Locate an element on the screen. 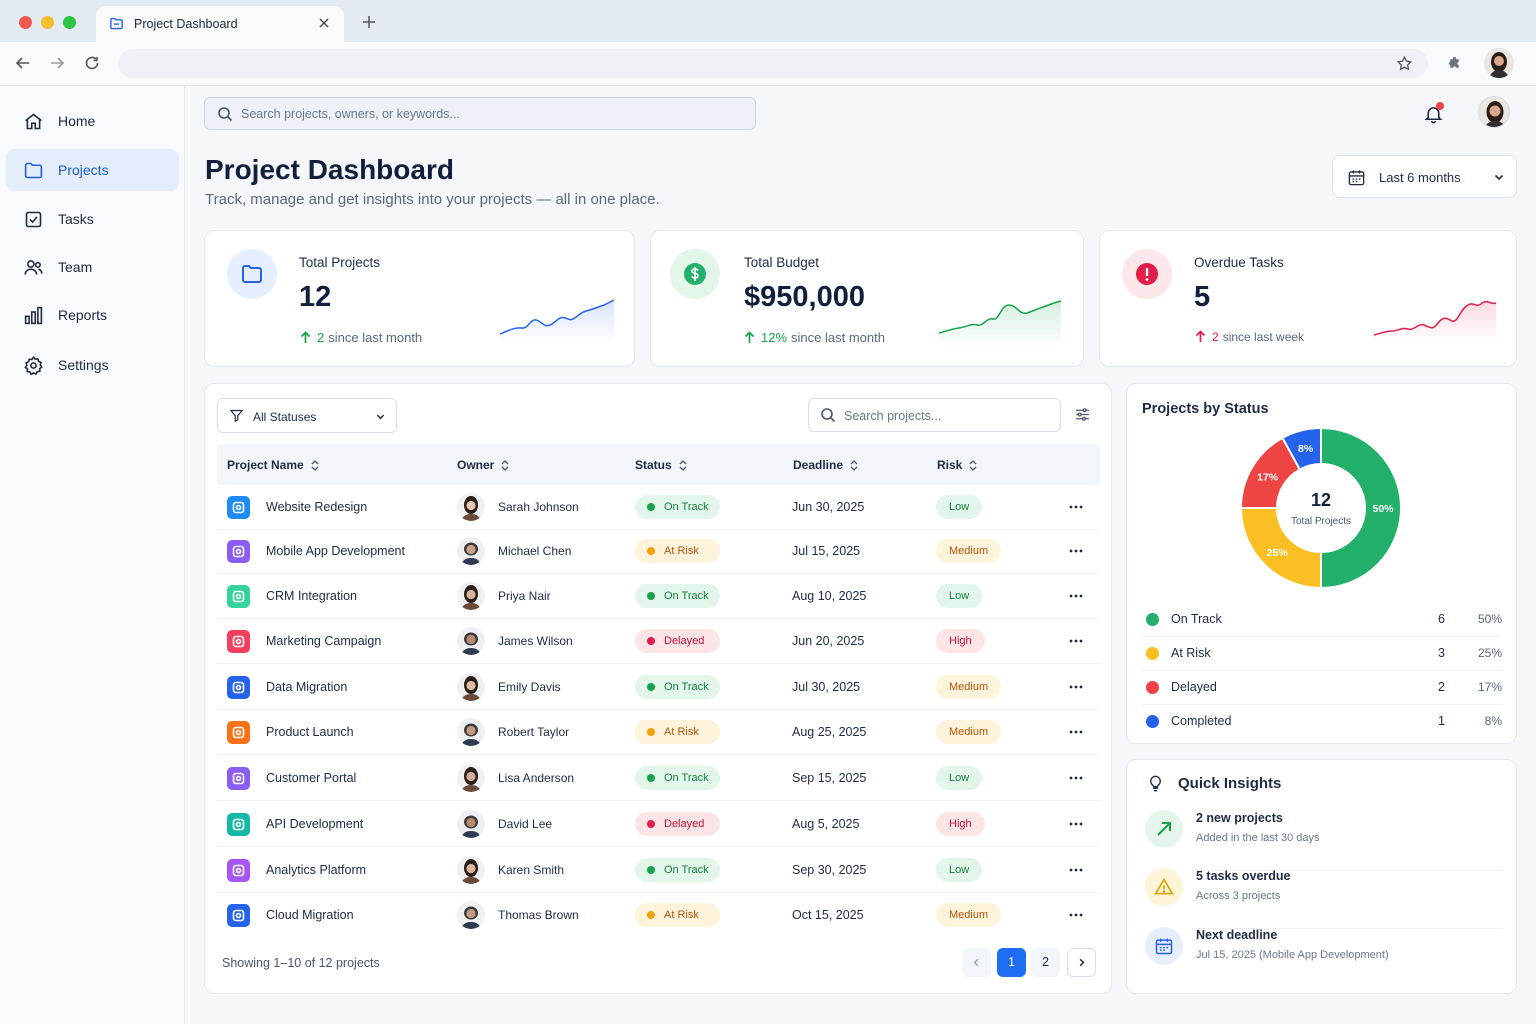 Image resolution: width=1536 pixels, height=1024 pixels. sidebar-item-reports: Reports is located at coordinates (92, 315).